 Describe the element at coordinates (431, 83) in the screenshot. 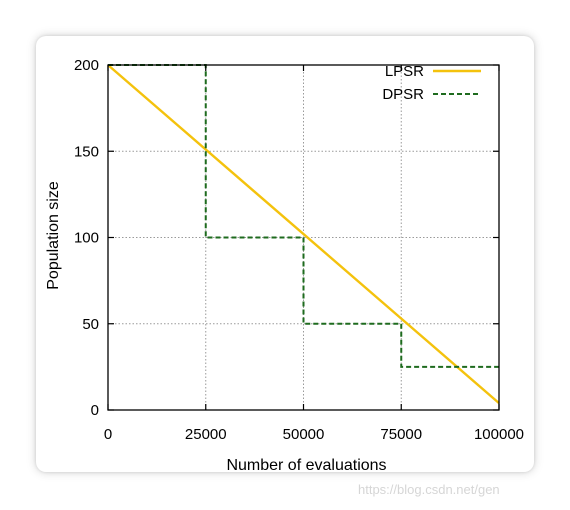

I see `legend: LPSR DPSR` at that location.